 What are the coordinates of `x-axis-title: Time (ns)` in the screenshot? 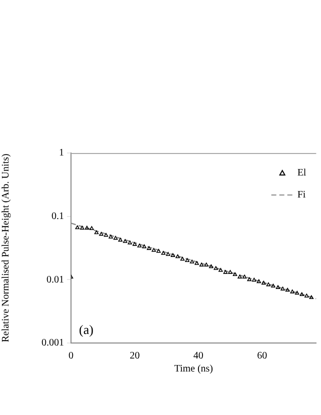 It's located at (194, 369).